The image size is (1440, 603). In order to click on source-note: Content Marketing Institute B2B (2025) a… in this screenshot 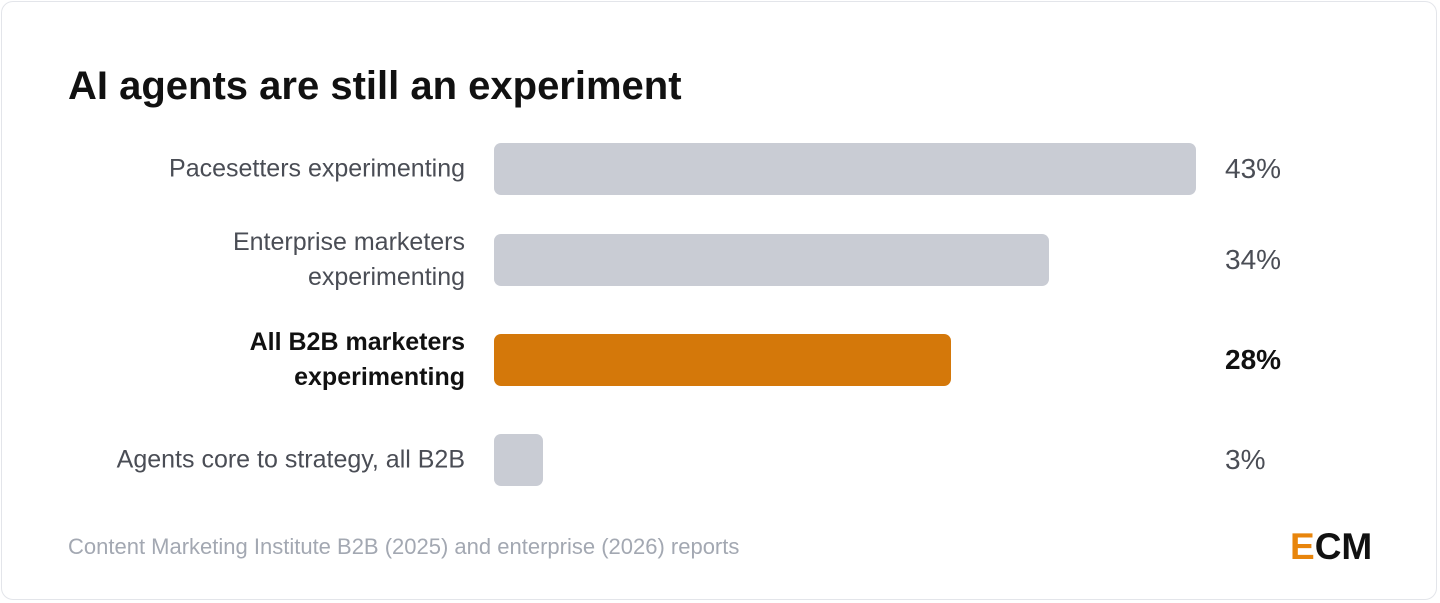, I will do `click(404, 546)`.